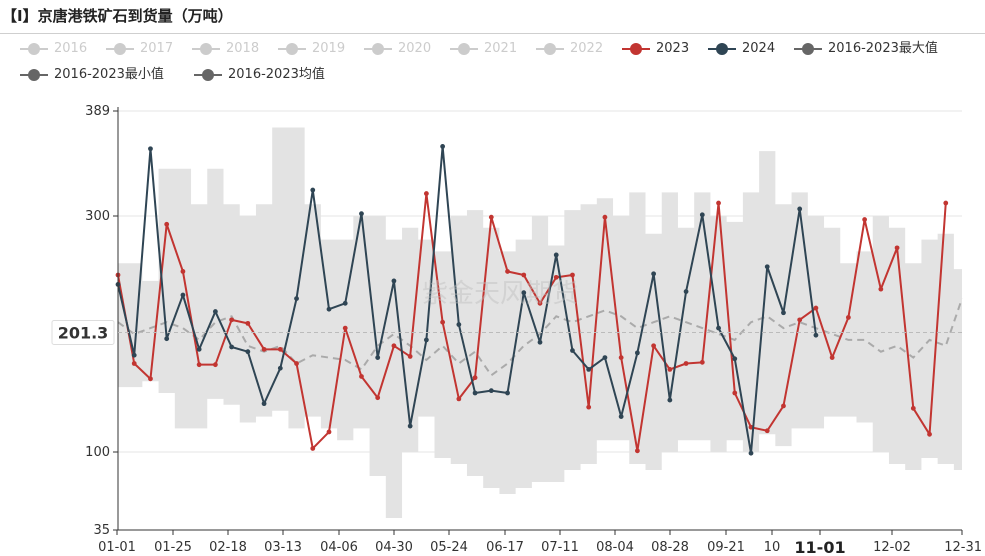 The height and width of the screenshot is (556, 985). Describe the element at coordinates (117, 547) in the screenshot. I see `x-tick-label: 01-01` at that location.